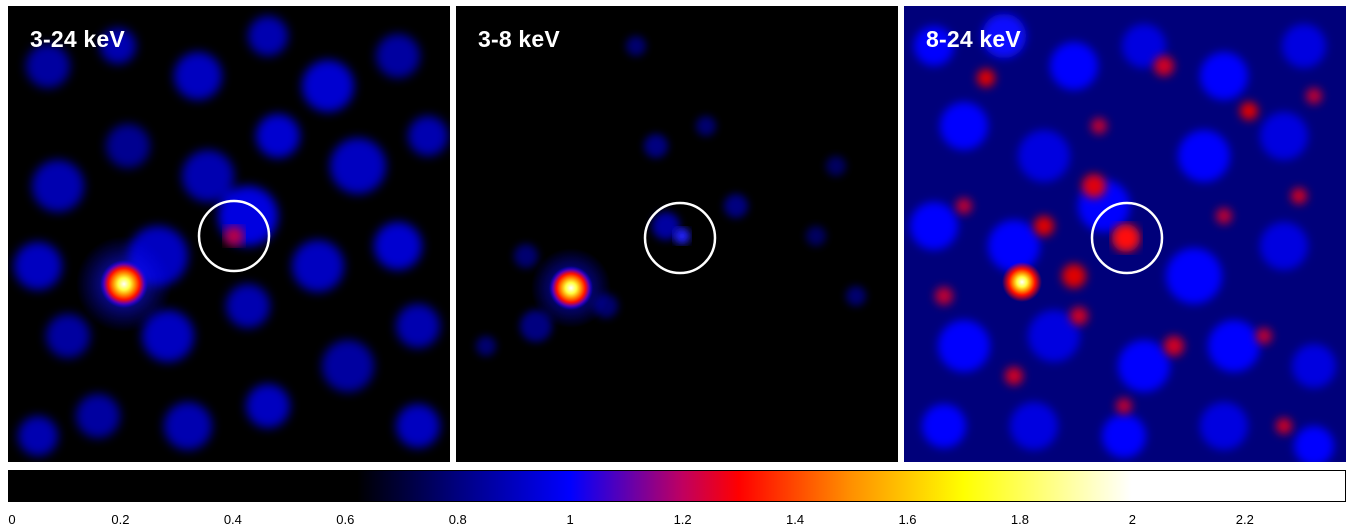 This screenshot has height=532, width=1350. What do you see at coordinates (973, 39) in the screenshot?
I see `panel-label: 8-24 keV` at bounding box center [973, 39].